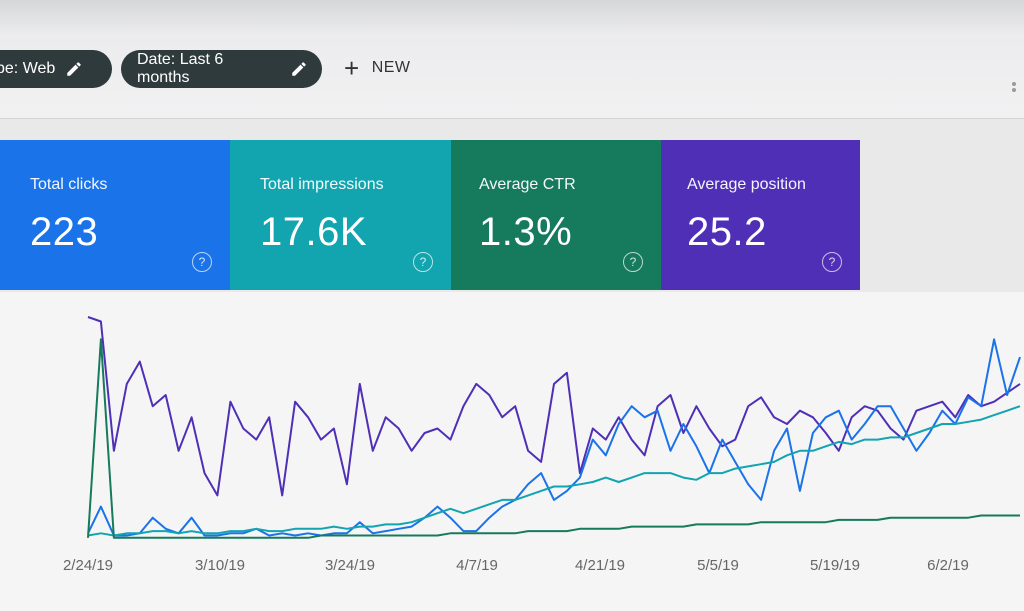  I want to click on metric-card-total-clicks: Total clicks 223 ?, so click(115, 215).